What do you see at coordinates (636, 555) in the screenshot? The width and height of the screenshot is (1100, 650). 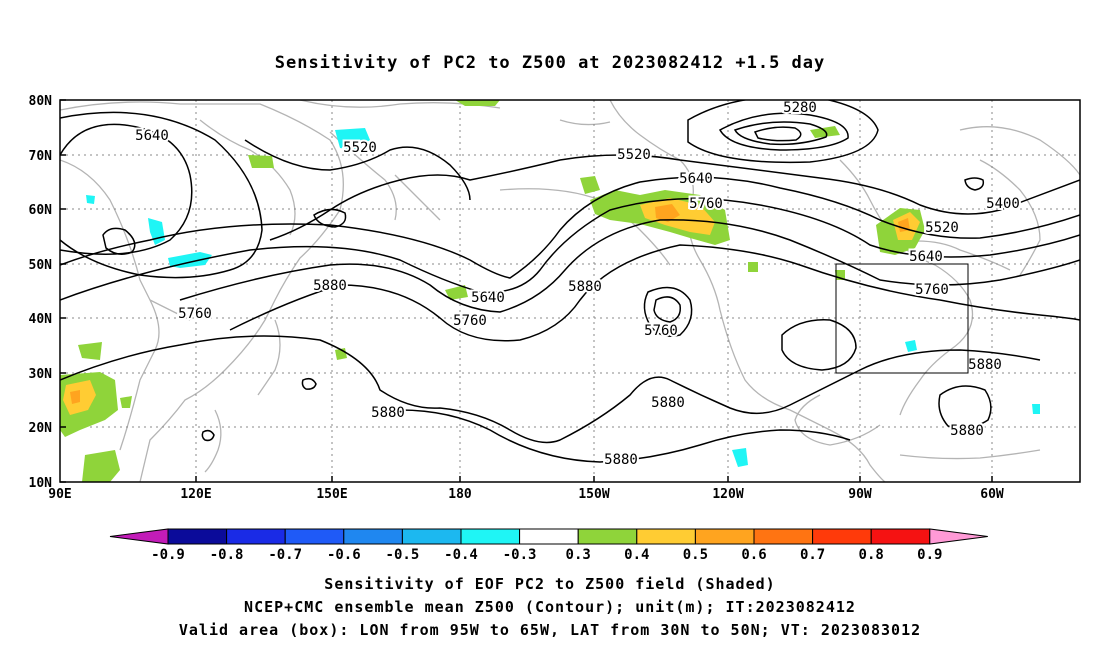 I see `colorbar-label: 0.4` at bounding box center [636, 555].